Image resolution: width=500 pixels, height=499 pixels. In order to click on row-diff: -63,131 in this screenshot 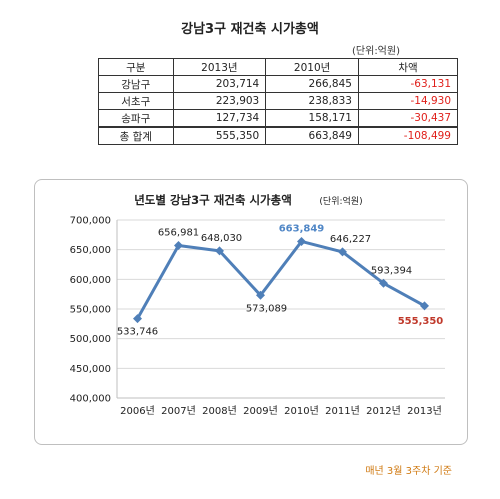, I will do `click(408, 84)`.